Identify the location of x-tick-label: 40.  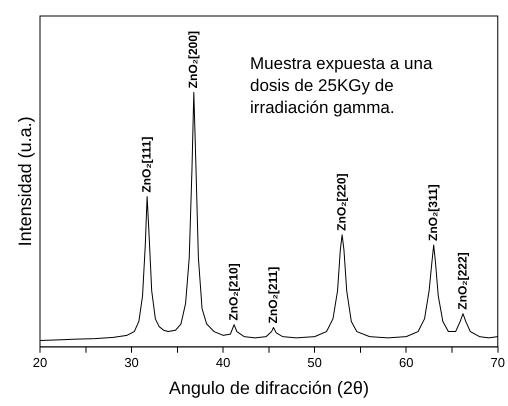
(223, 362).